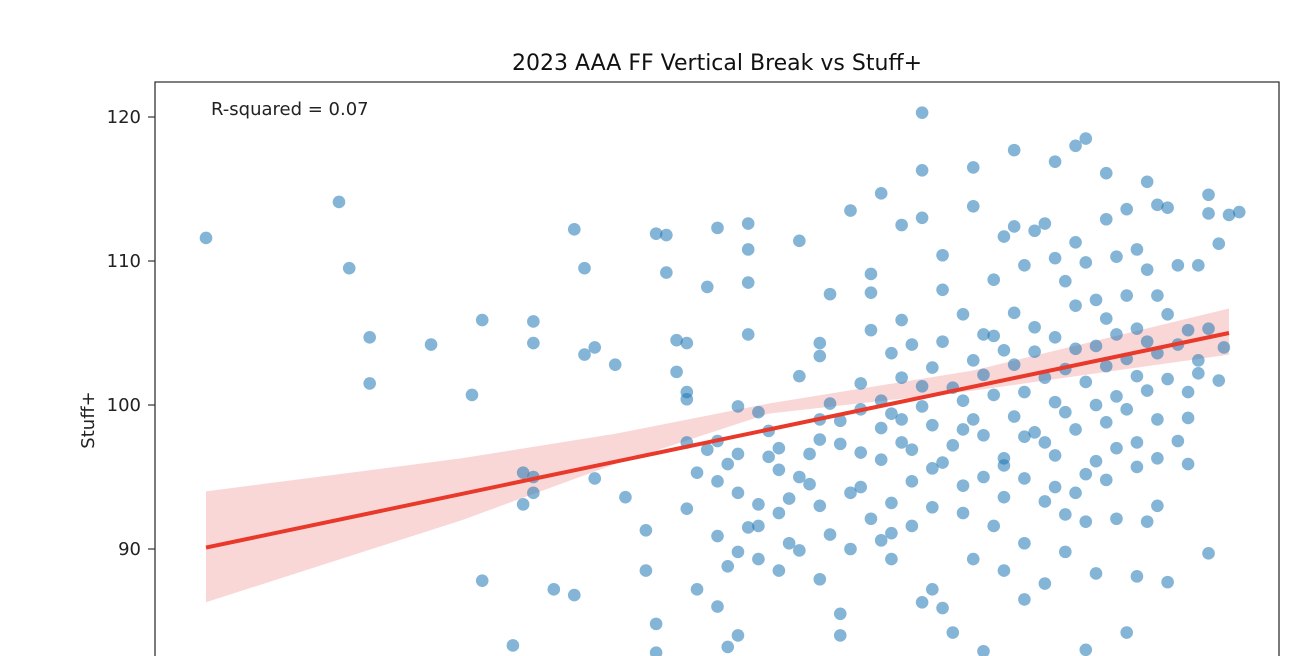 The image size is (1314, 656). Describe the element at coordinates (124, 405) in the screenshot. I see `y-tick-label: 100` at that location.